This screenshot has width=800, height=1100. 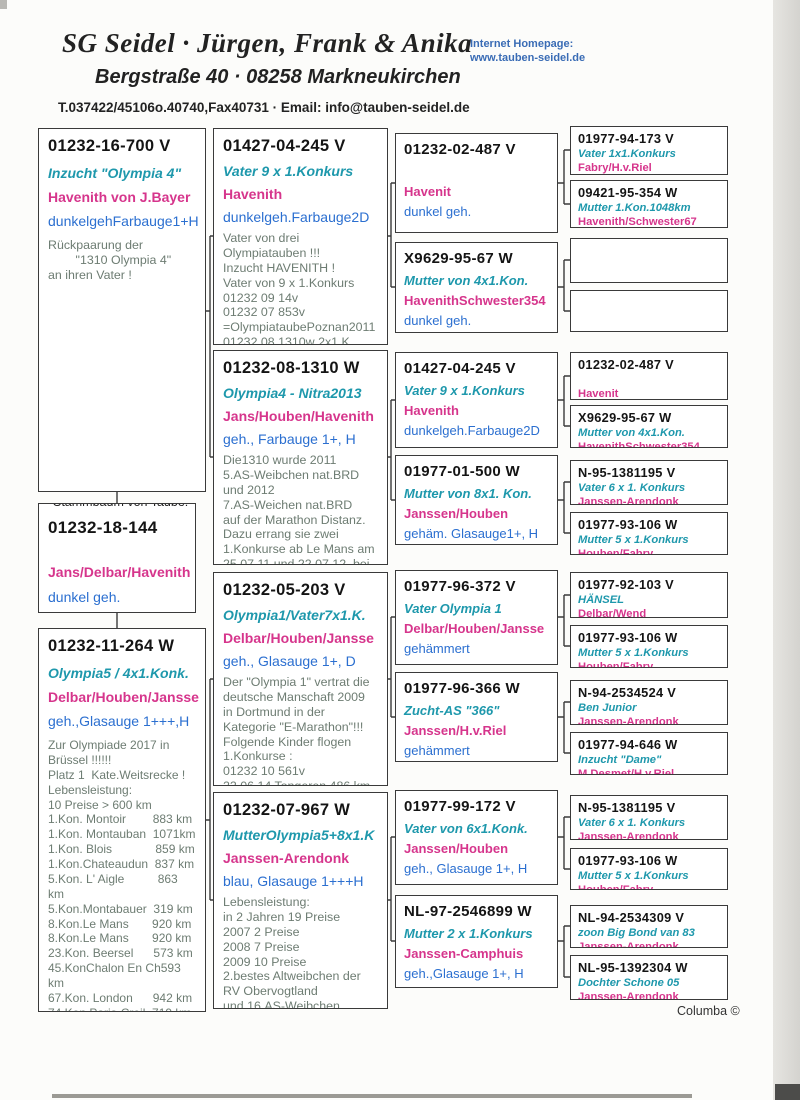 I want to click on bird-color: geh., Farbauge 1+, H, so click(x=289, y=439).